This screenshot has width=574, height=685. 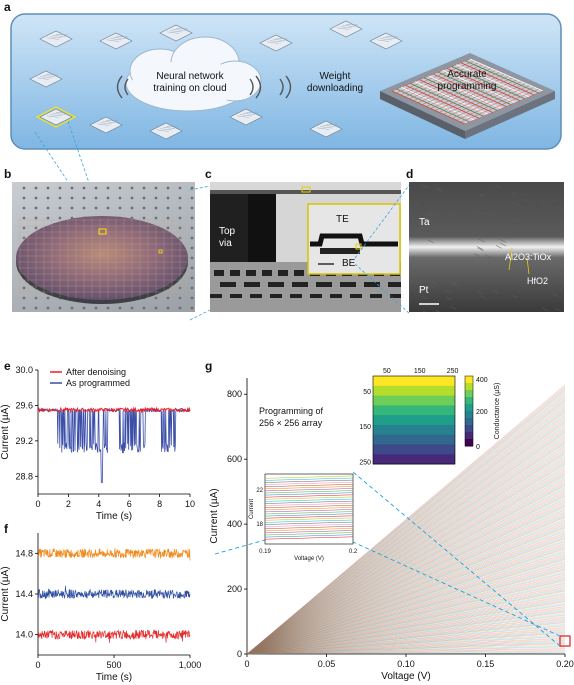 I want to click on panel-connectors, so click(x=62, y=152).